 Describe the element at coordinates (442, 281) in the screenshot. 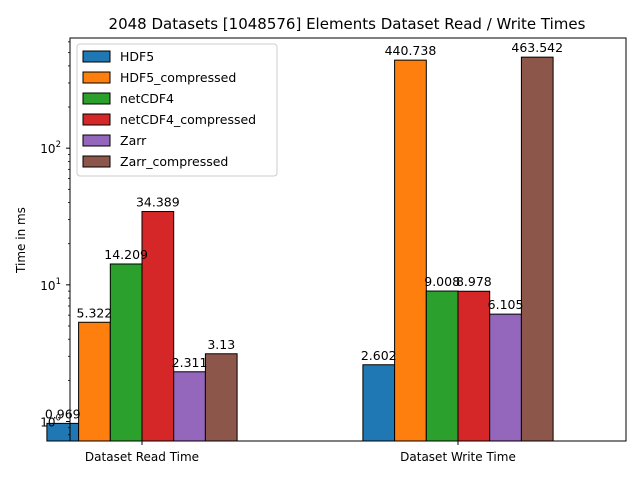

I see `data-label-2-1: 9.008` at that location.